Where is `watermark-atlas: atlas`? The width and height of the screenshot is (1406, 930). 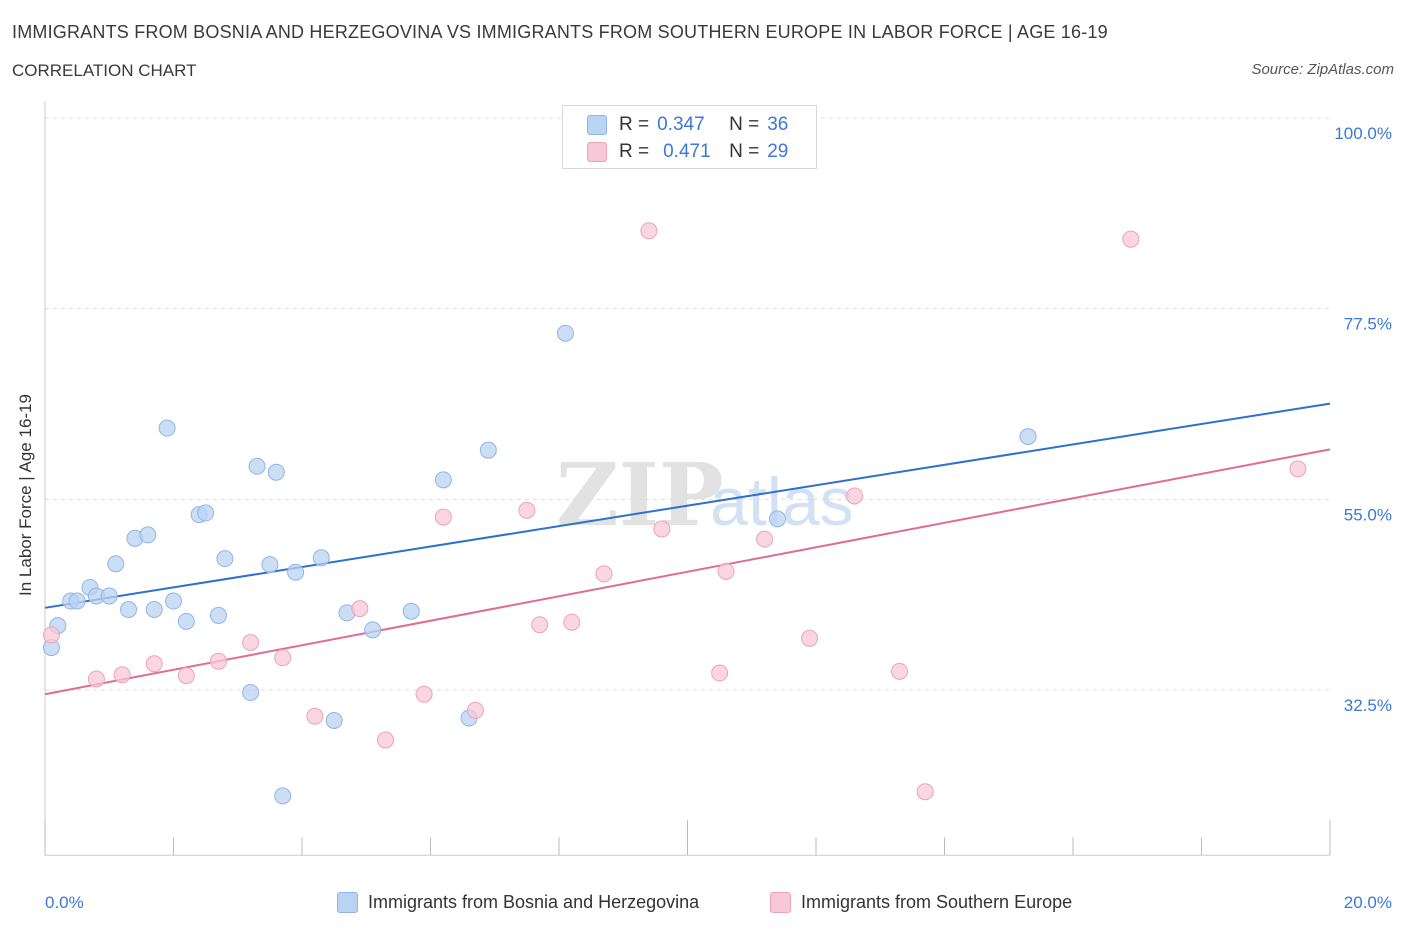 watermark-atlas: atlas is located at coordinates (782, 502).